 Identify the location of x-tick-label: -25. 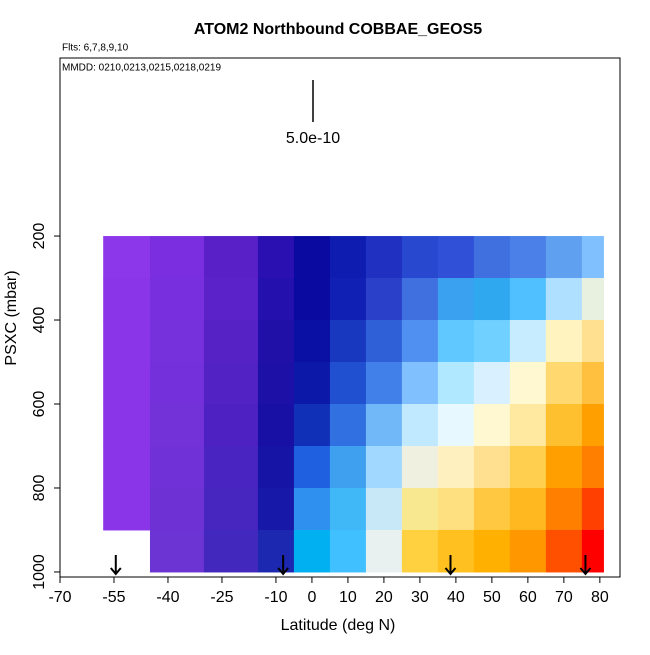
(221, 597).